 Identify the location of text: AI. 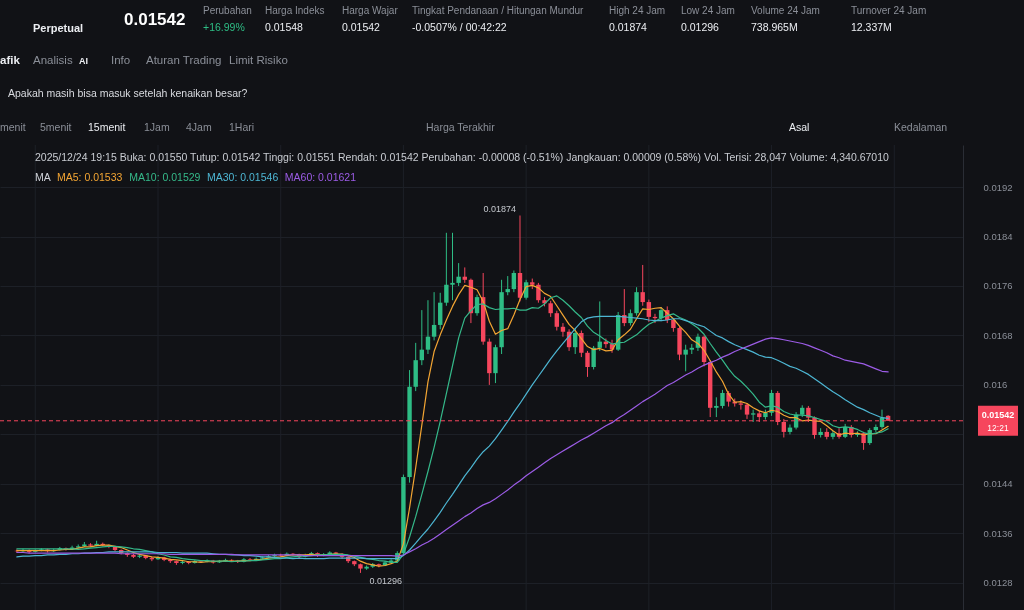
(83, 61).